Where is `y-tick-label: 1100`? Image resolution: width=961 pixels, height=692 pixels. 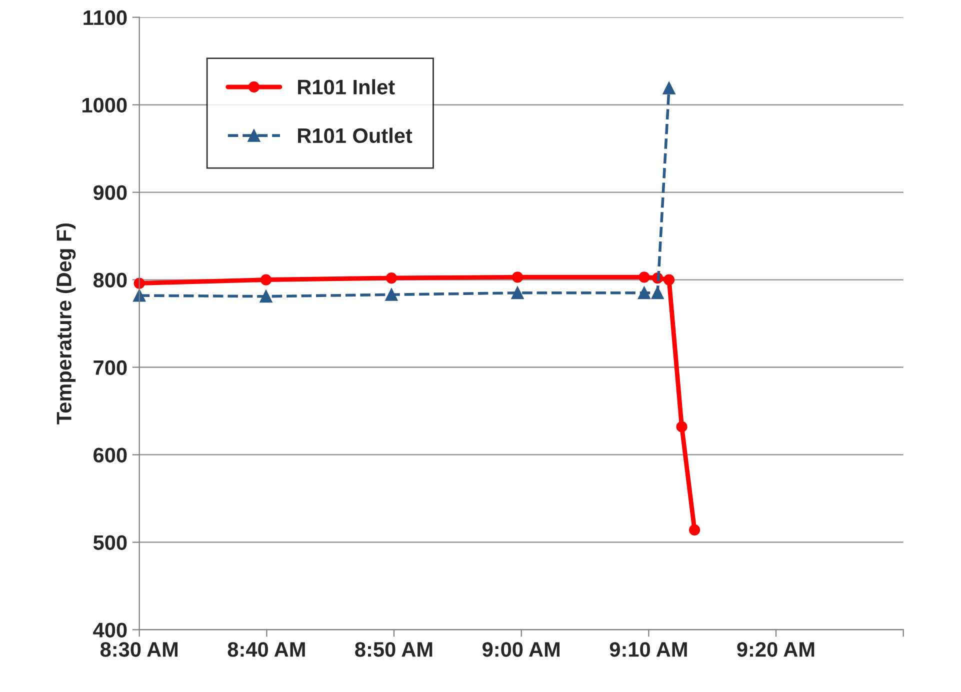
y-tick-label: 1100 is located at coordinates (105, 18).